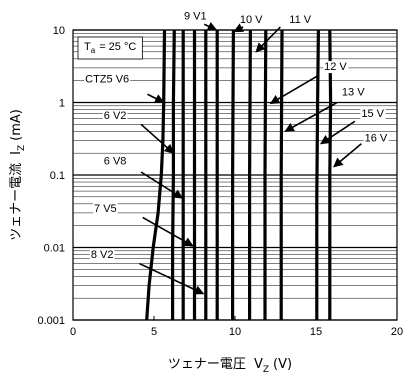  I want to click on curve-label: CTZ5 V6, so click(107, 79).